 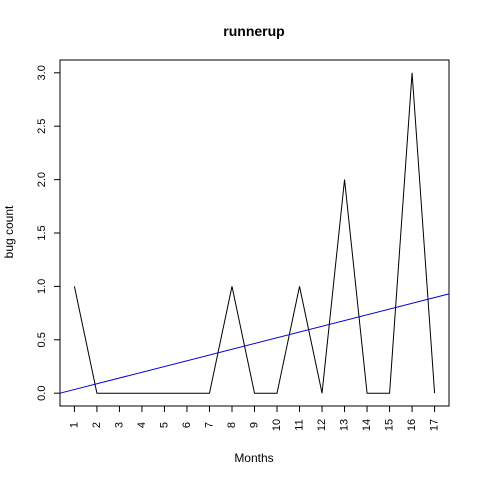 I want to click on y-tick-label: 1.5, so click(x=42, y=232).